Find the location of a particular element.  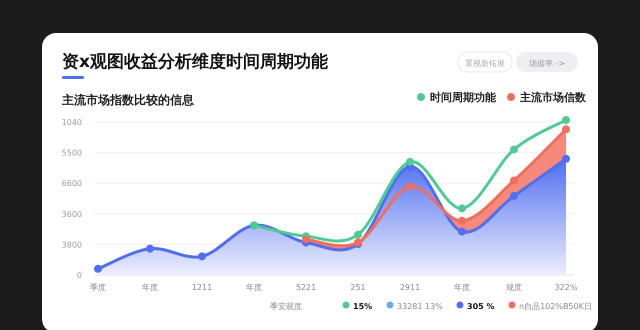

text: 6600 is located at coordinates (72, 183).